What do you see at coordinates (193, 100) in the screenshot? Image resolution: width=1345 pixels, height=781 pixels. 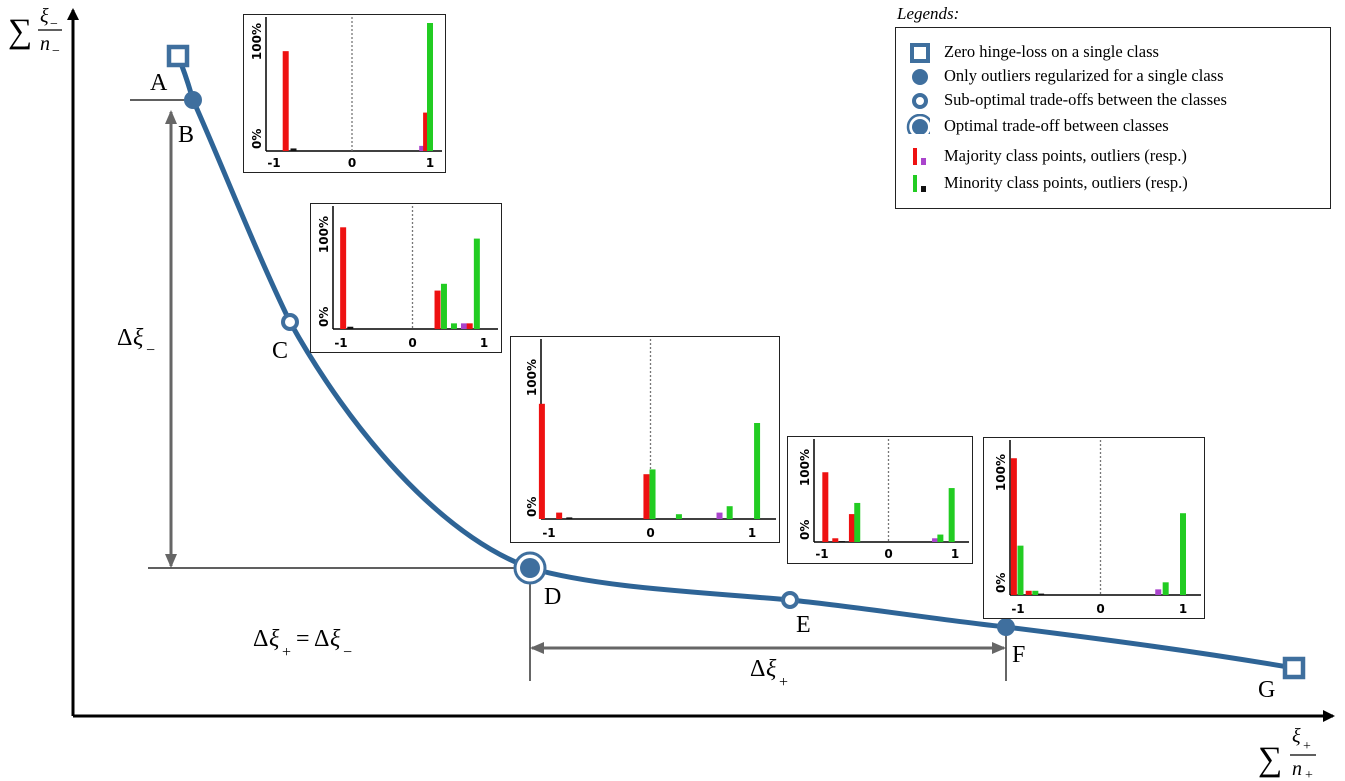 I see `point-marker-b` at bounding box center [193, 100].